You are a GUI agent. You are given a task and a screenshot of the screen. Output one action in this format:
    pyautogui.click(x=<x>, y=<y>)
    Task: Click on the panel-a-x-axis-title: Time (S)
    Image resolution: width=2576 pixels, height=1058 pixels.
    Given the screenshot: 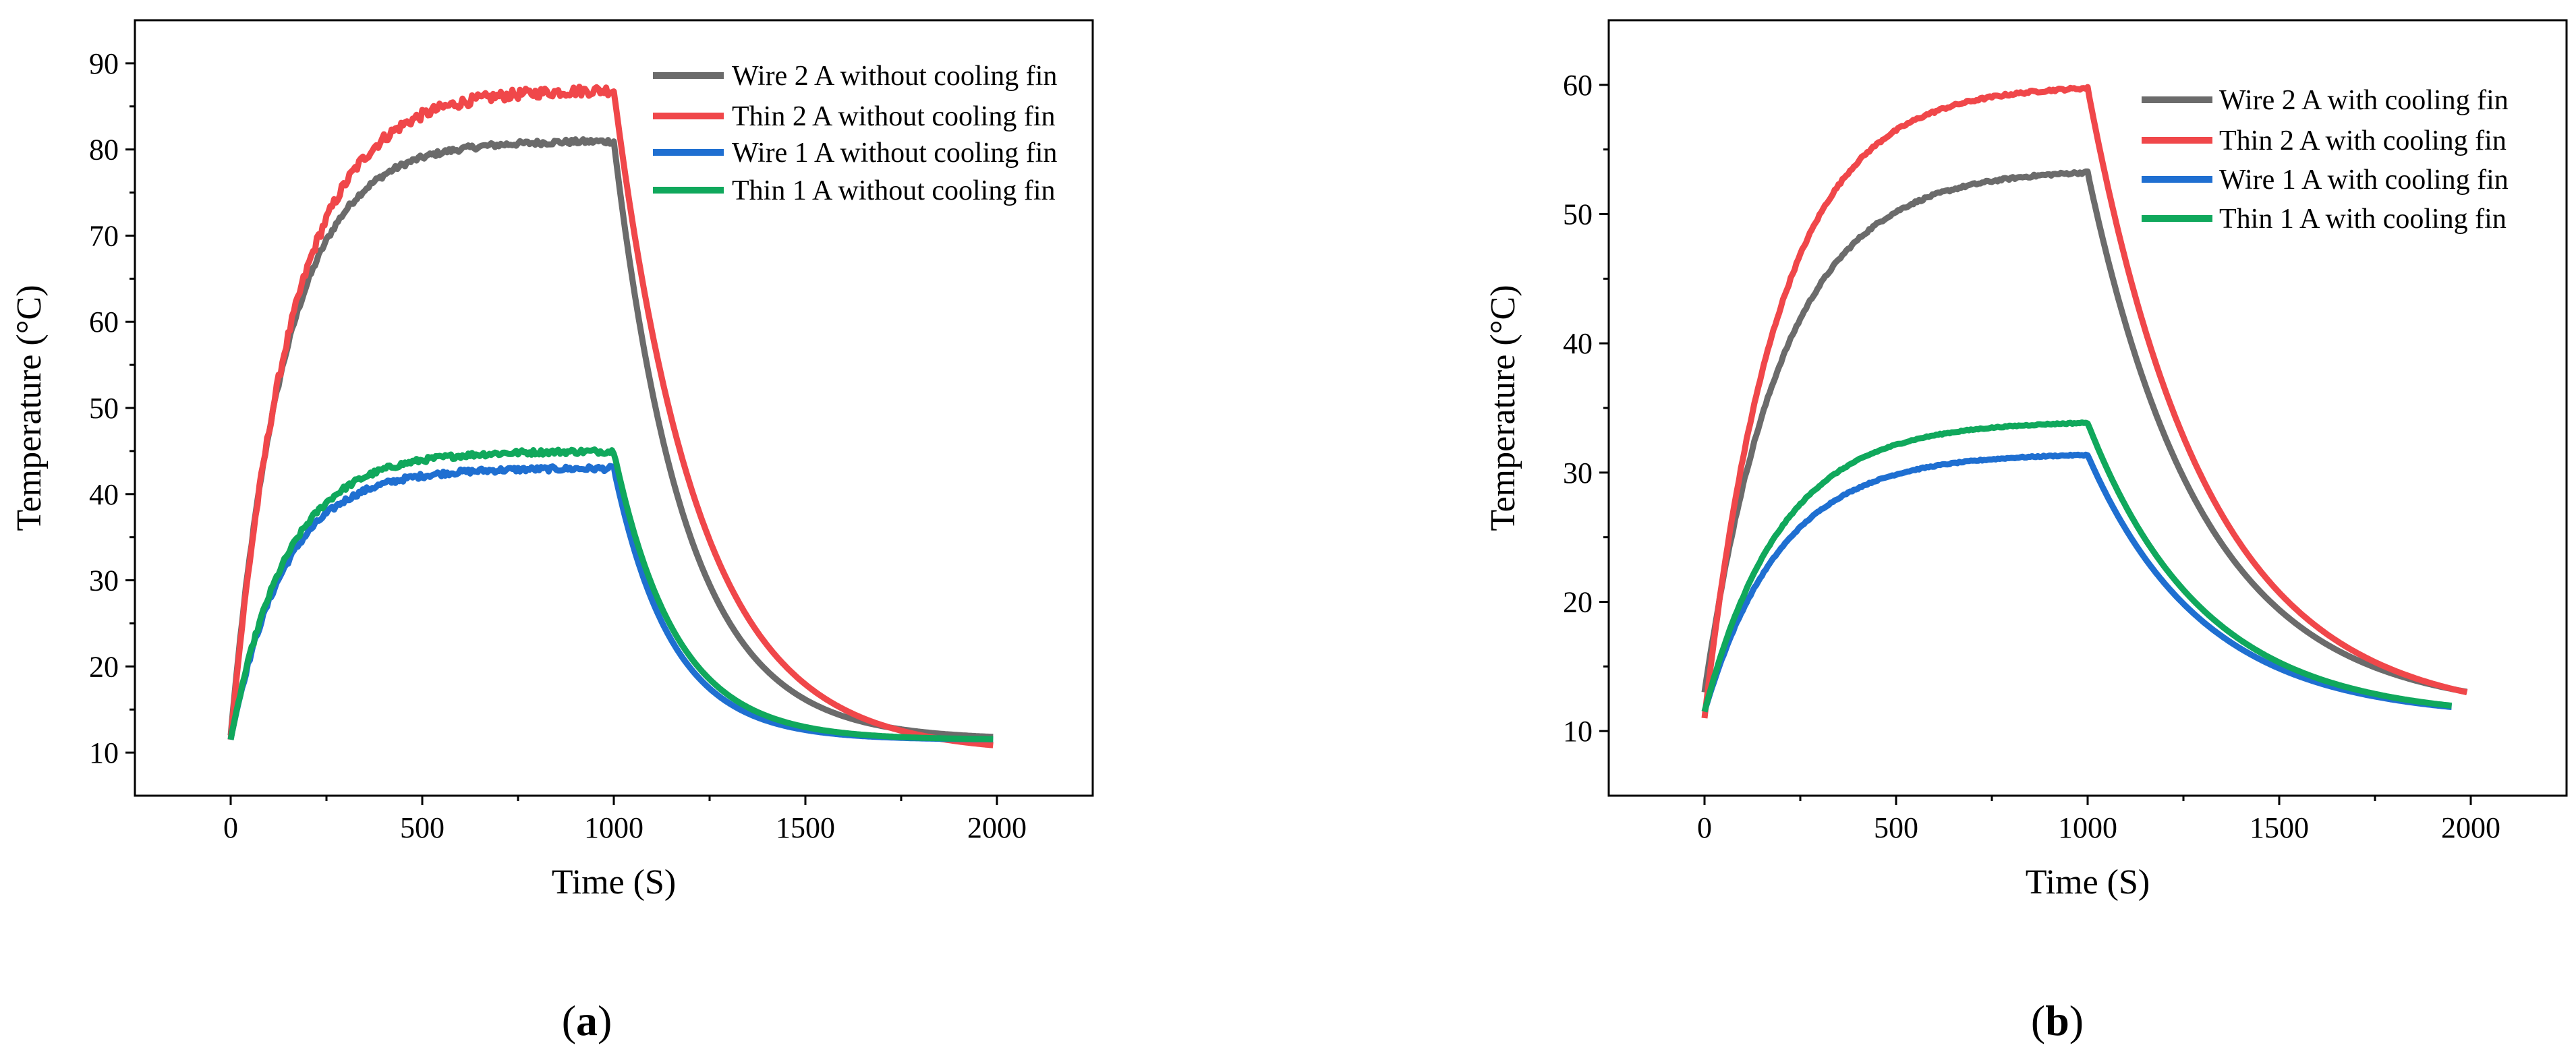 What is the action you would take?
    pyautogui.click(x=614, y=883)
    